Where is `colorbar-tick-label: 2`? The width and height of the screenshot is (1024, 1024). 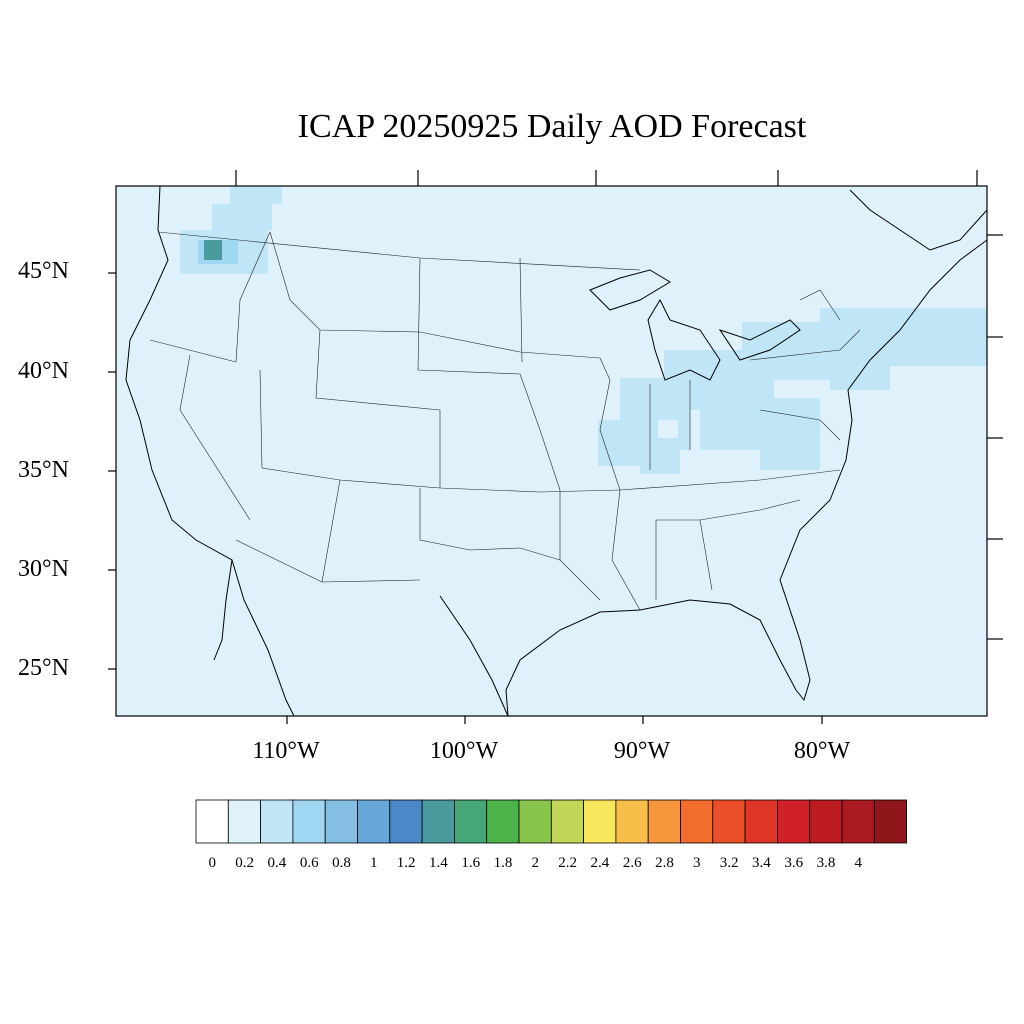
colorbar-tick-label: 2 is located at coordinates (535, 863).